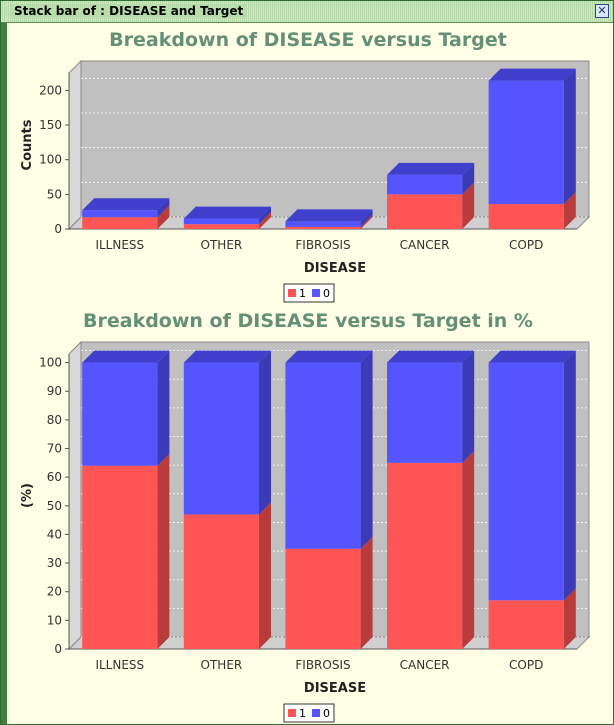 The image size is (614, 725). What do you see at coordinates (54, 420) in the screenshot?
I see `y-tick-label: 80` at bounding box center [54, 420].